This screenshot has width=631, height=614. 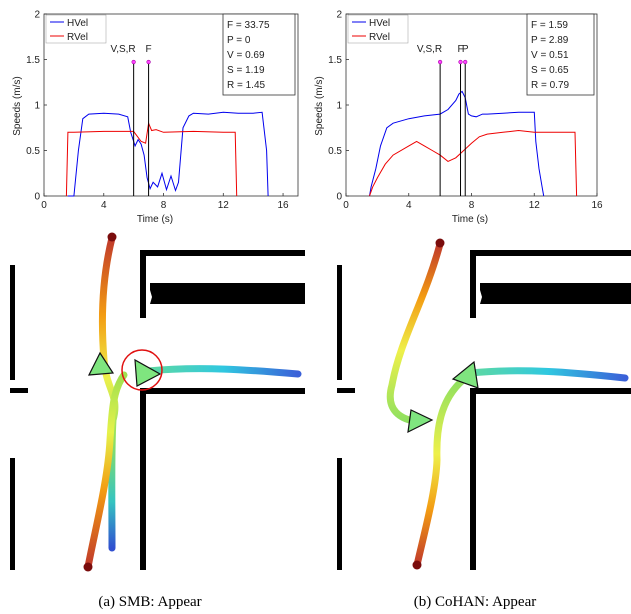 What do you see at coordinates (473, 164) in the screenshot?
I see `chart-b-series-rvel` at bounding box center [473, 164].